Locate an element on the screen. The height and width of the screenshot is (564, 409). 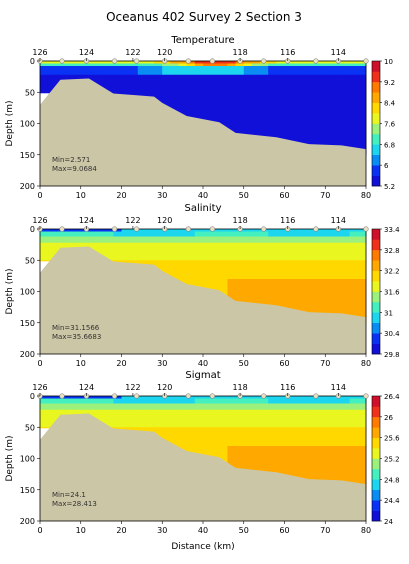
y-tick-label: 0 is located at coordinates (32, 396).